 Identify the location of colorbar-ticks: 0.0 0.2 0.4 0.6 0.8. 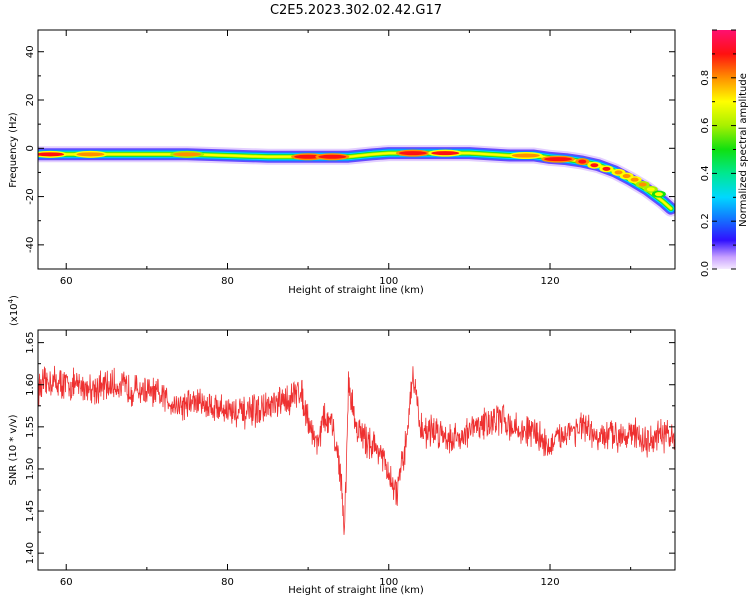
(718, 153).